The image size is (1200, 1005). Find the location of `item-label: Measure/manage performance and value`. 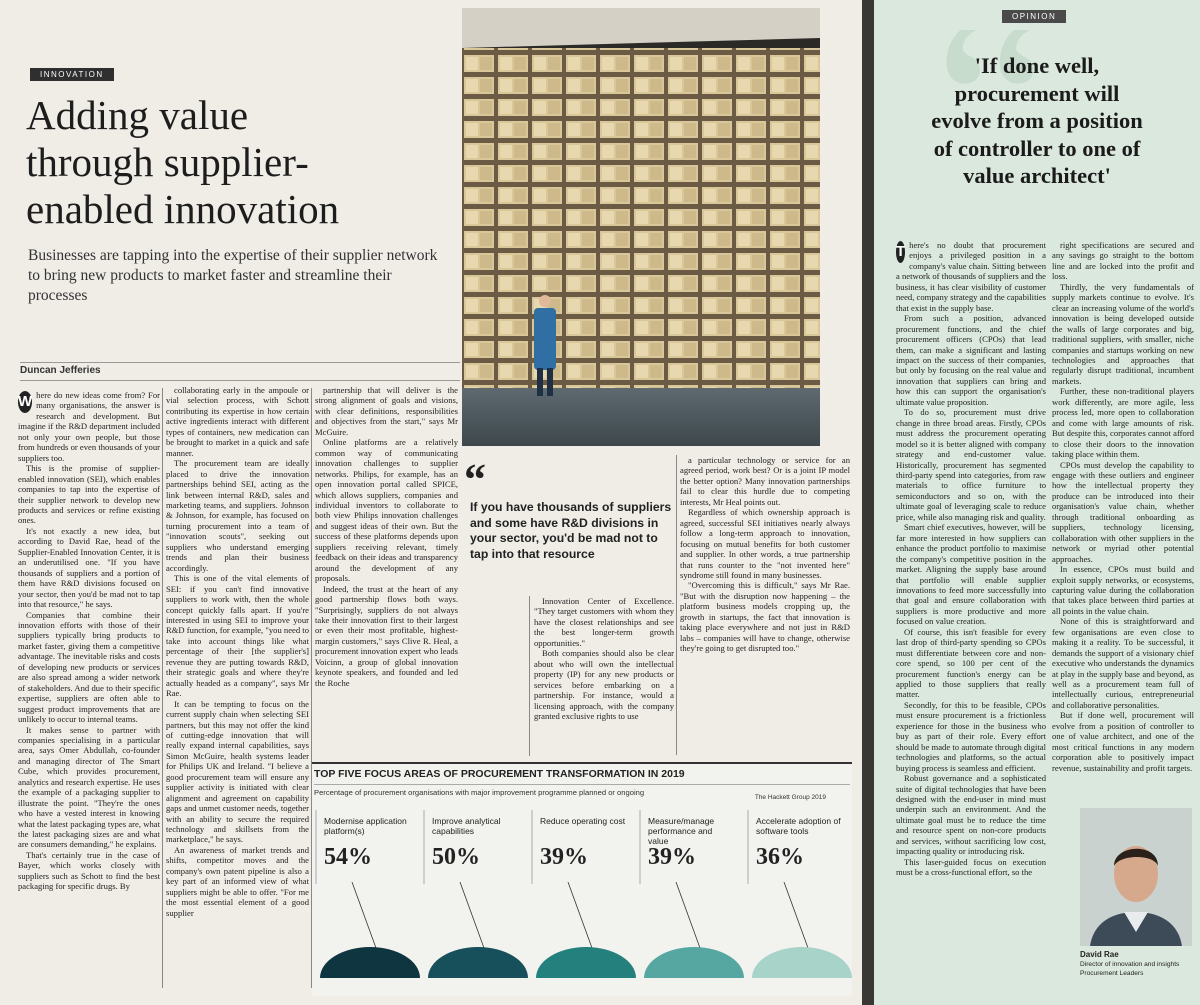

item-label: Measure/manage performance and value is located at coordinates (681, 831).